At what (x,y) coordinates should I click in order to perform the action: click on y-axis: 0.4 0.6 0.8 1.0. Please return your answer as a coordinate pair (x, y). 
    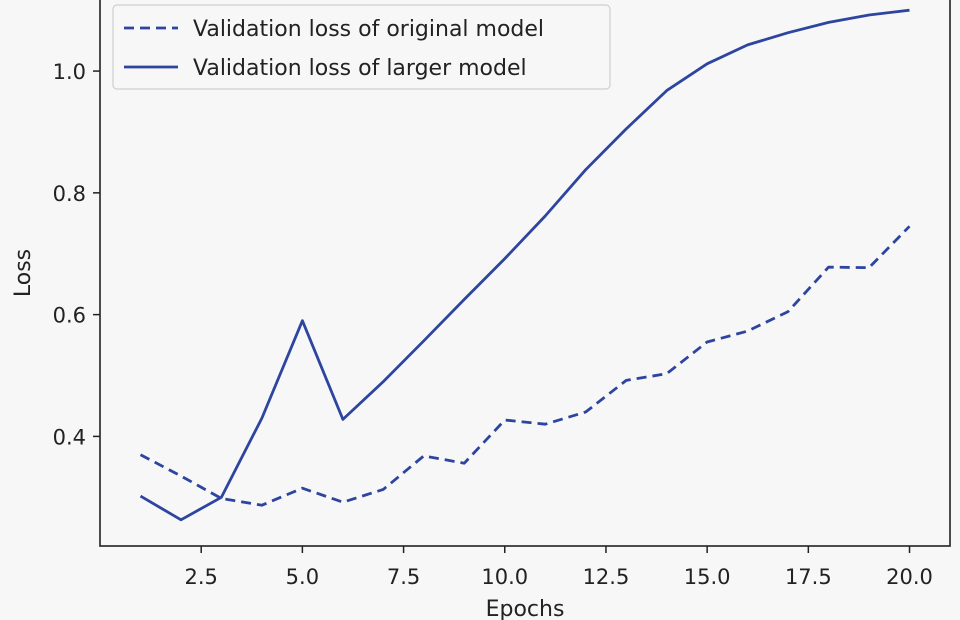
    Looking at the image, I should click on (76, 254).